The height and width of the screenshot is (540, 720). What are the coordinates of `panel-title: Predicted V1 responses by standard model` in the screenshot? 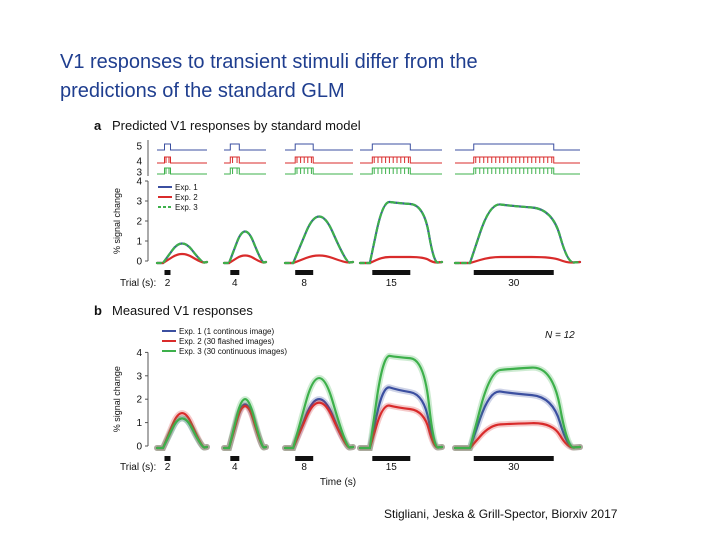 It's located at (236, 125).